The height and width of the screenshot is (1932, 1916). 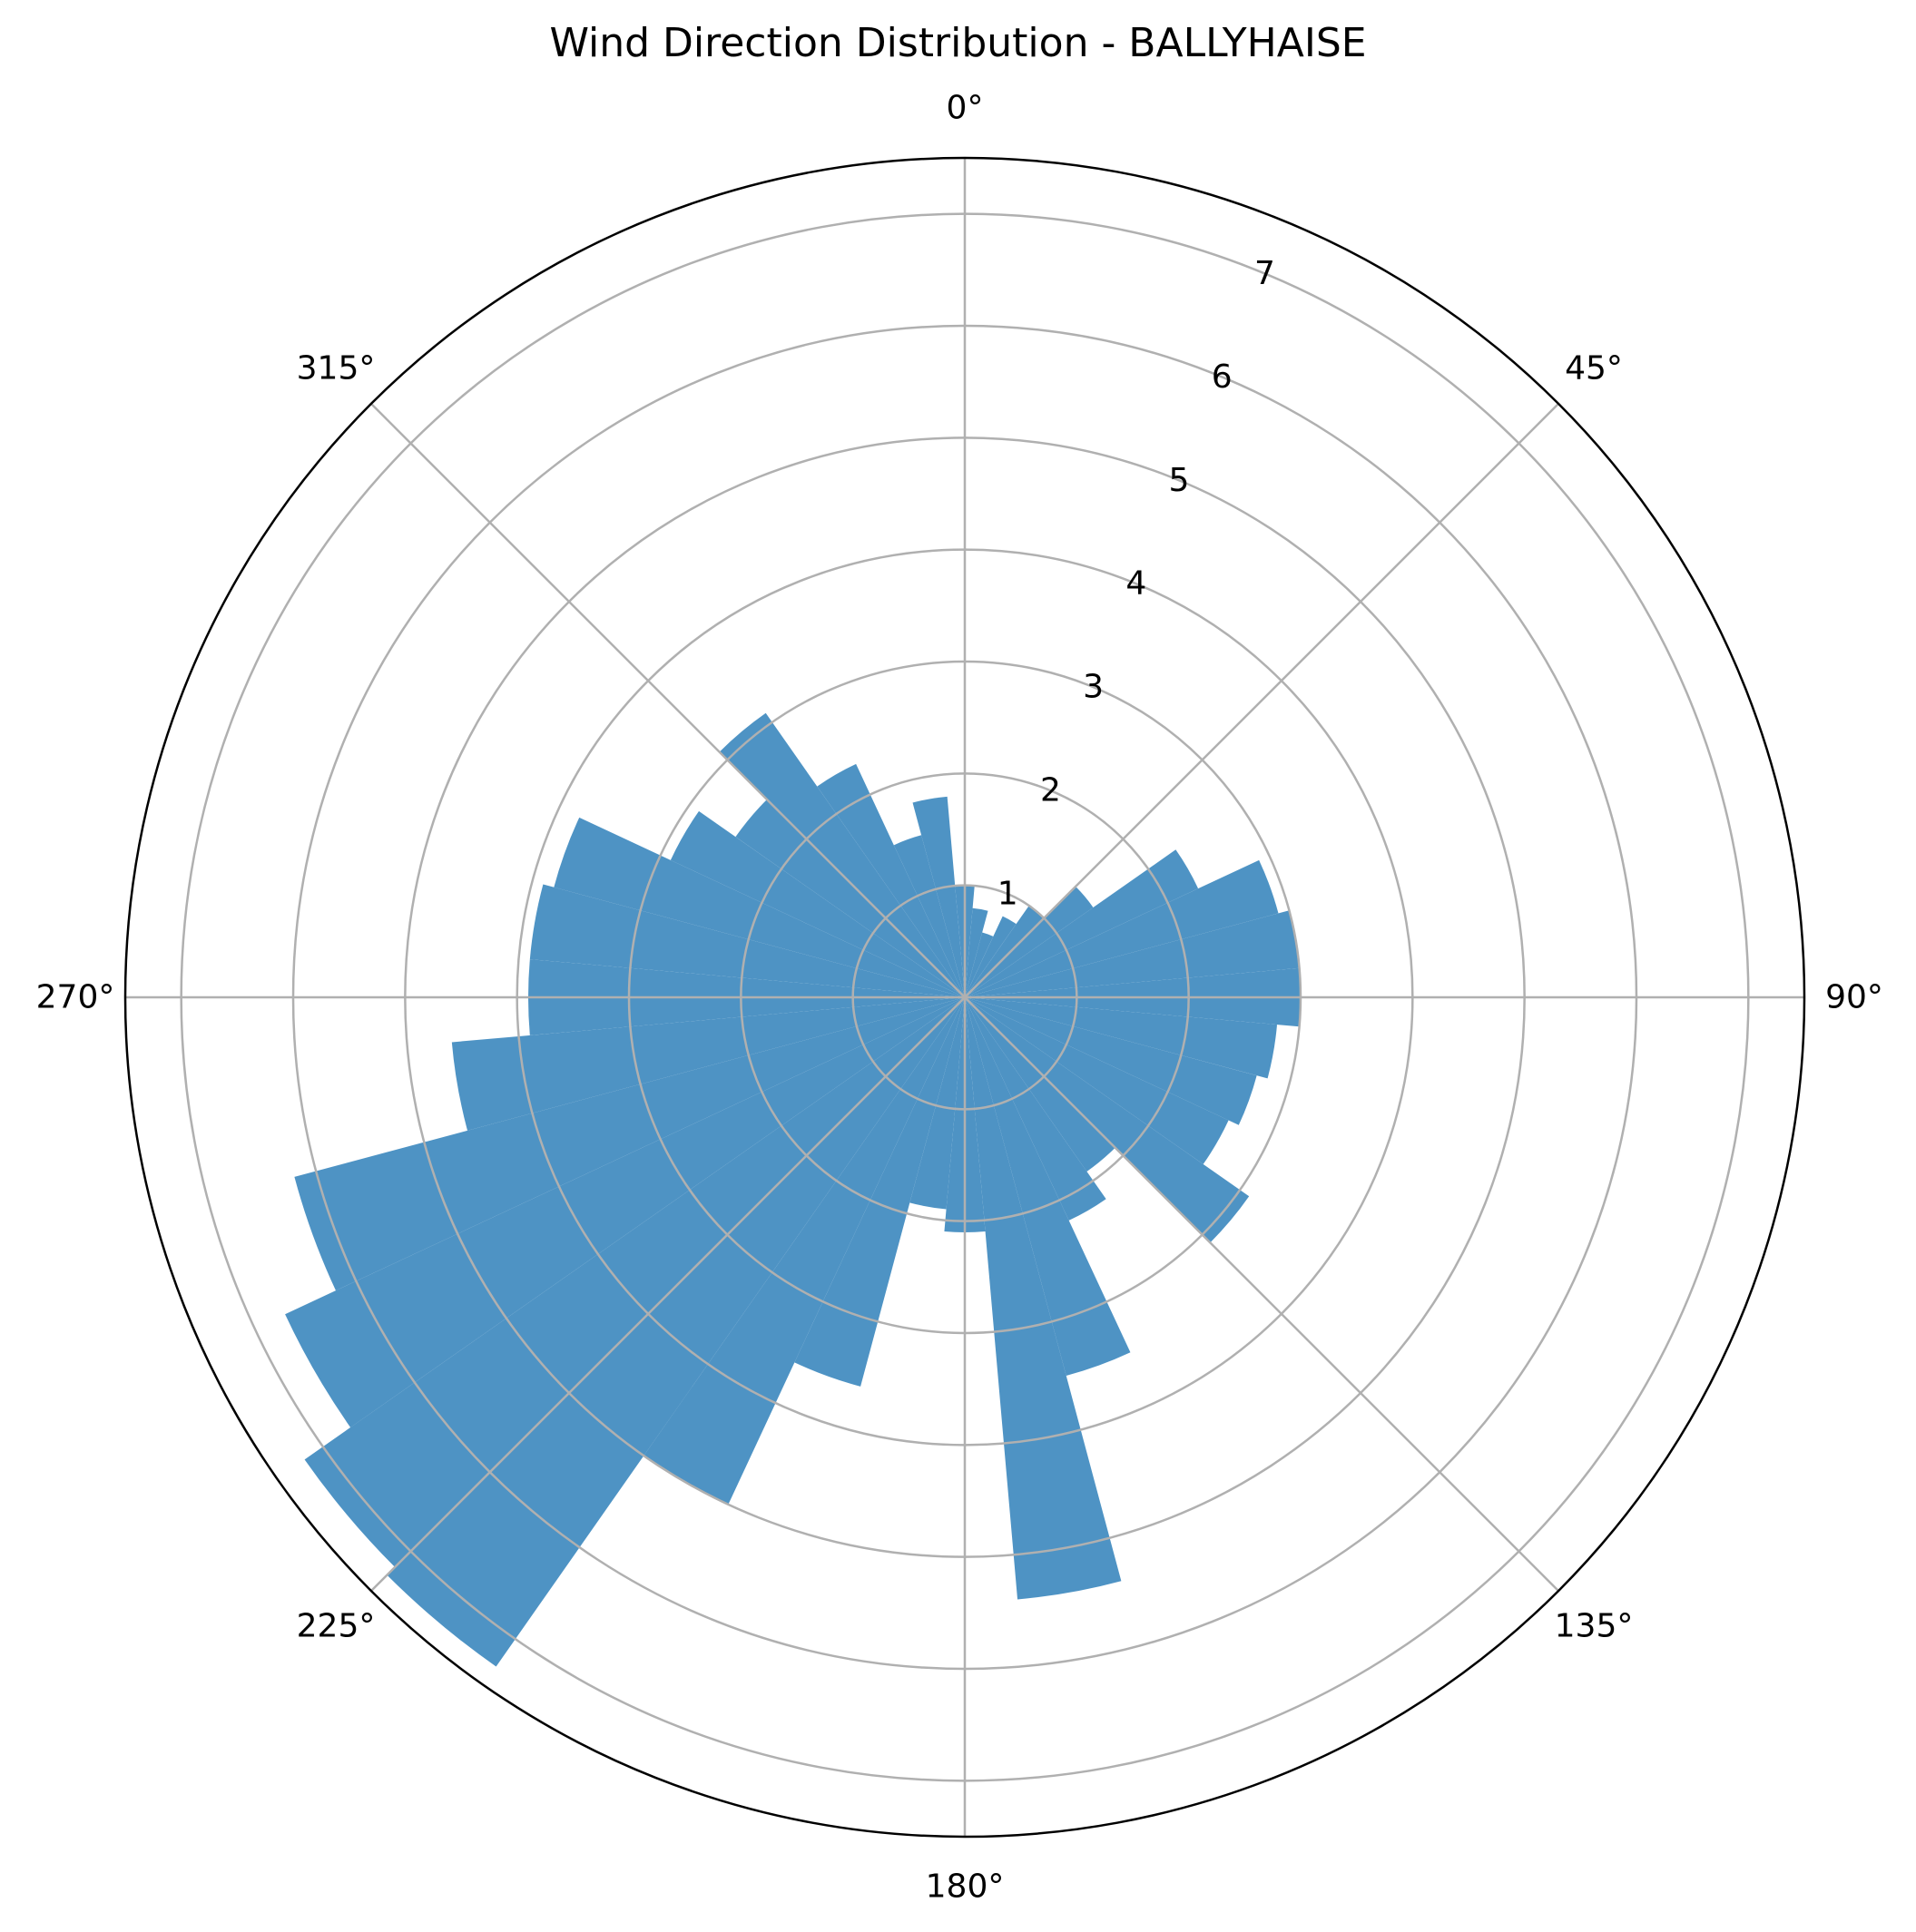 What do you see at coordinates (1594, 368) in the screenshot?
I see `angle-tick-label-45: 45°` at bounding box center [1594, 368].